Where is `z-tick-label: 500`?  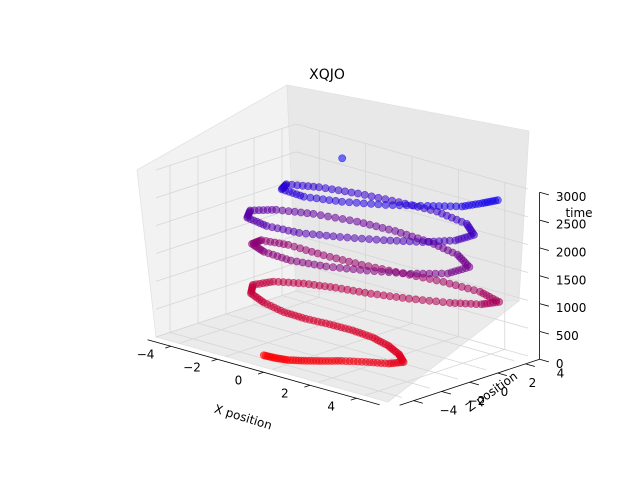 z-tick-label: 500 is located at coordinates (567, 336).